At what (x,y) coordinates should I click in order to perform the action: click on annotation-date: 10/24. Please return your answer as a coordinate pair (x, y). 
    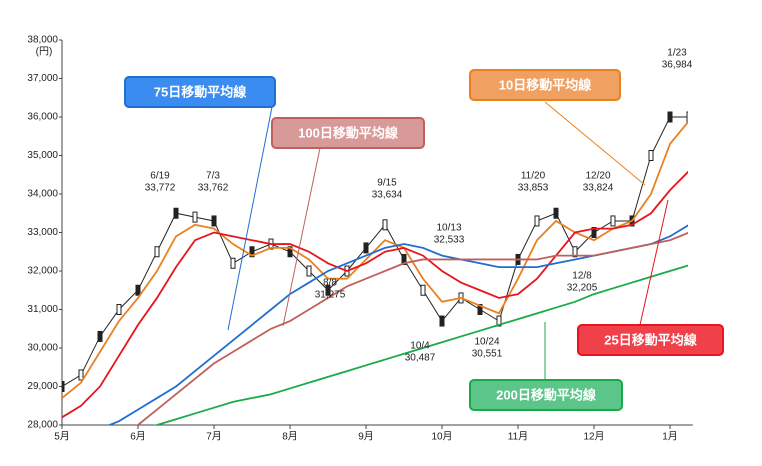
    Looking at the image, I should click on (486, 342).